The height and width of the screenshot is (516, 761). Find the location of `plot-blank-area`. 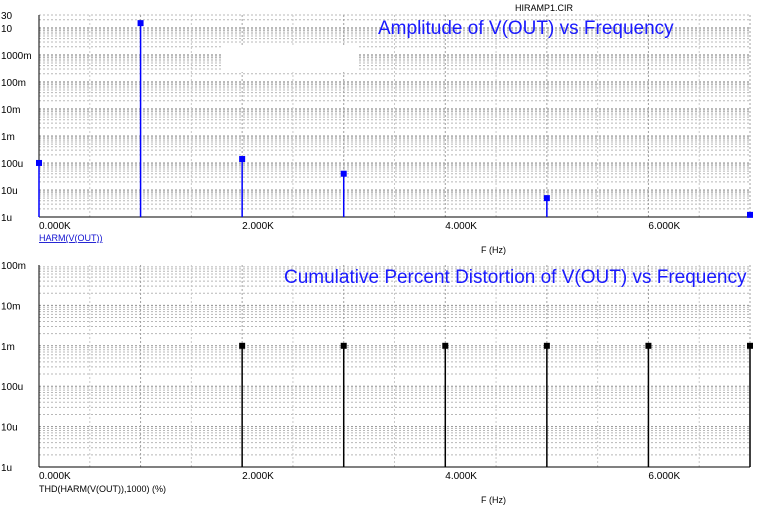

plot-blank-area is located at coordinates (290, 58).